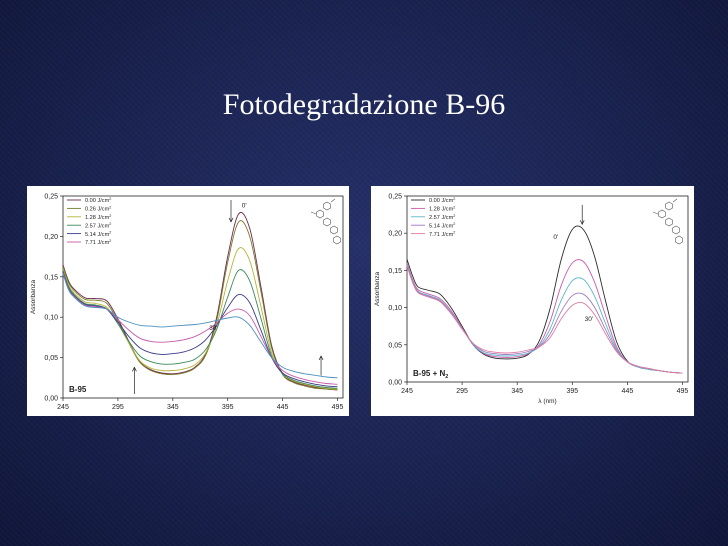 The image size is (728, 546). I want to click on sample-label: B-95 + N2, so click(430, 374).